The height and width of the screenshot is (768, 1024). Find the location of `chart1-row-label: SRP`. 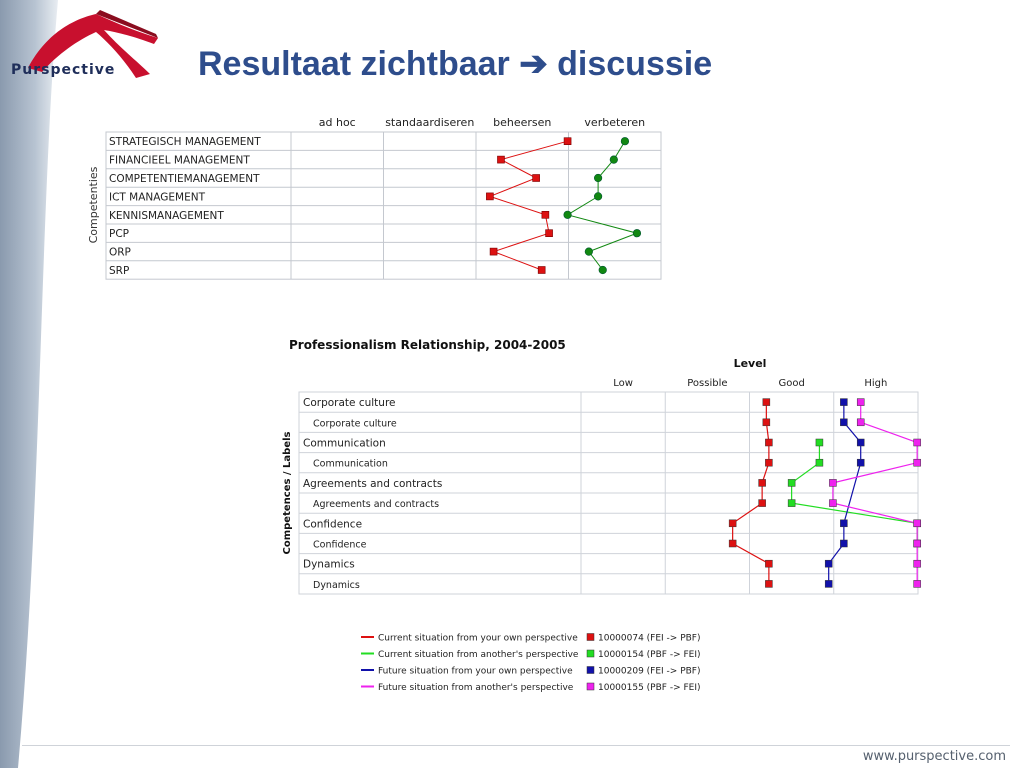

chart1-row-label: SRP is located at coordinates (119, 271).